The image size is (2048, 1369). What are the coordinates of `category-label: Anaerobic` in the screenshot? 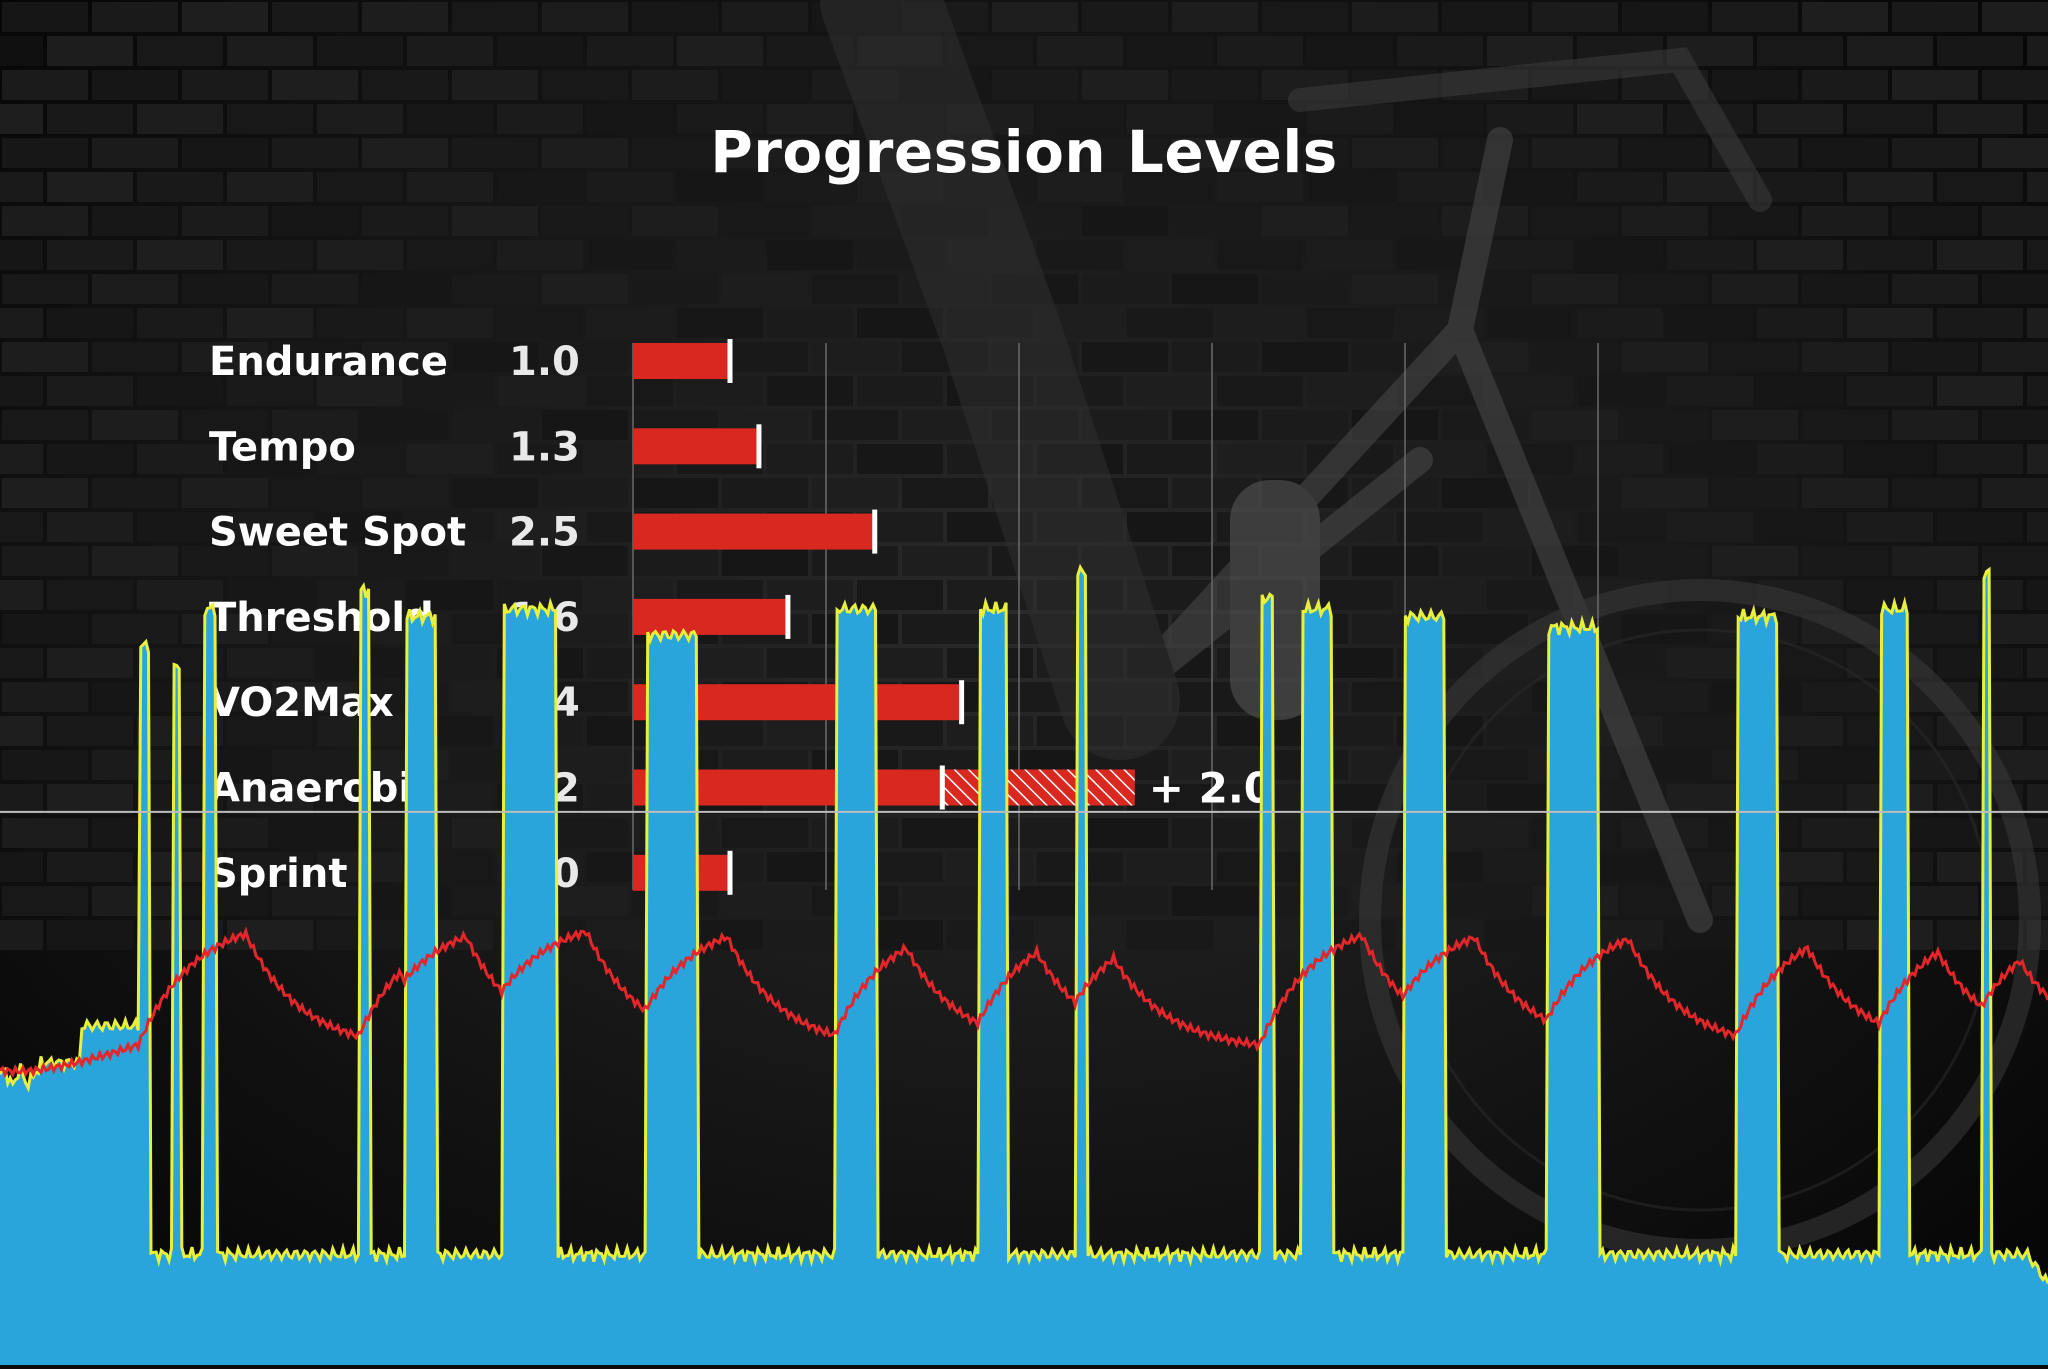 It's located at (322, 789).